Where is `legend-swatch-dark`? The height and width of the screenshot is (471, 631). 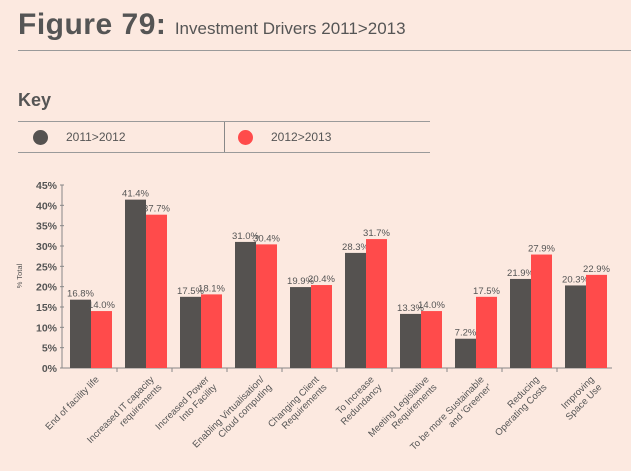 legend-swatch-dark is located at coordinates (40, 137).